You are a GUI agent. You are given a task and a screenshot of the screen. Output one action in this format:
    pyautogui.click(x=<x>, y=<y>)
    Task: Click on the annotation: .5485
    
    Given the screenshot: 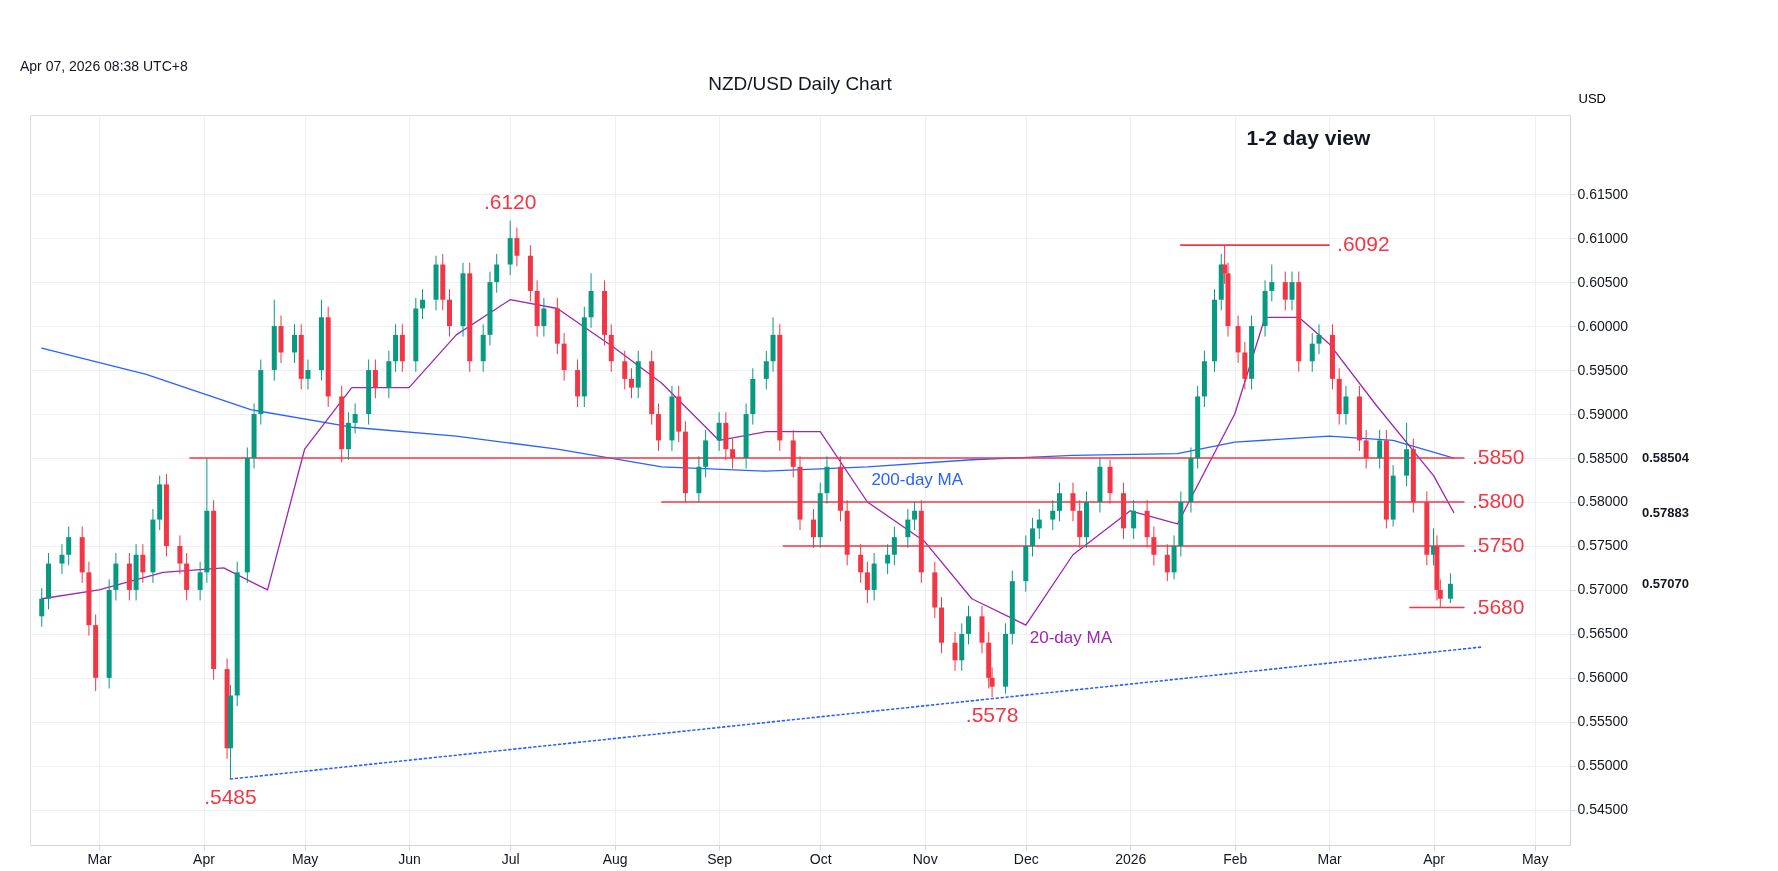 What is the action you would take?
    pyautogui.click(x=230, y=797)
    